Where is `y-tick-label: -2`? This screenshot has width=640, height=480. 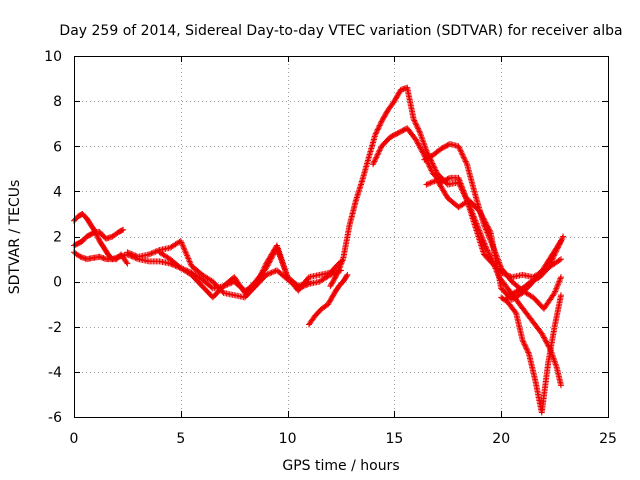
y-tick-label: -2 is located at coordinates (55, 328).